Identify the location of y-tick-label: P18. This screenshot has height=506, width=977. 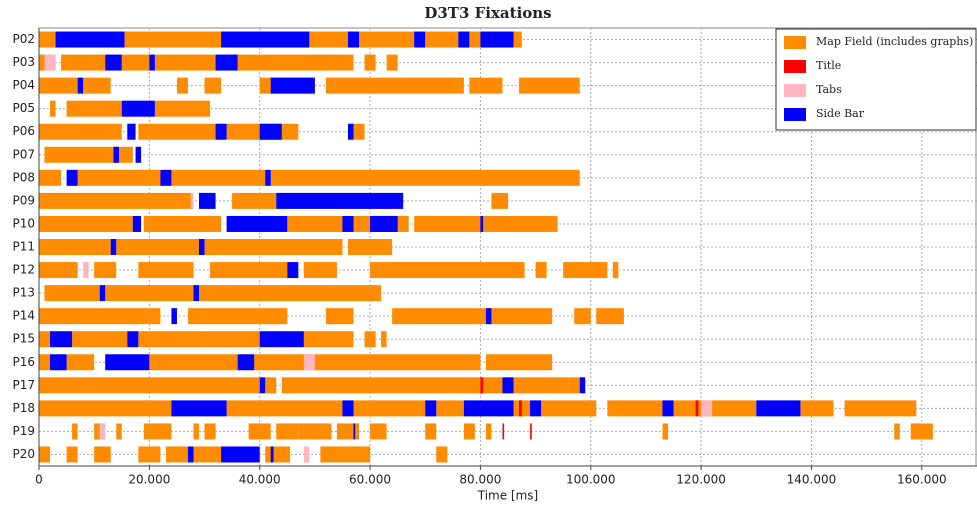
(23, 408).